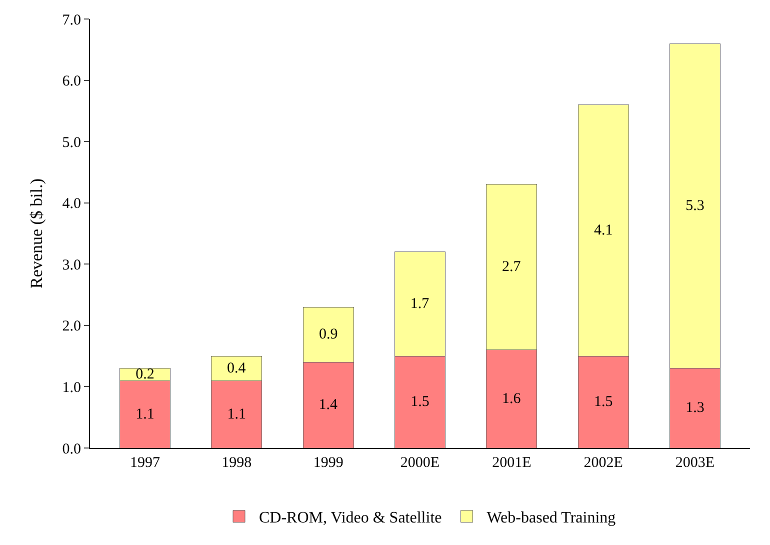  Describe the element at coordinates (328, 463) in the screenshot. I see `x-tick-label: 1999` at that location.